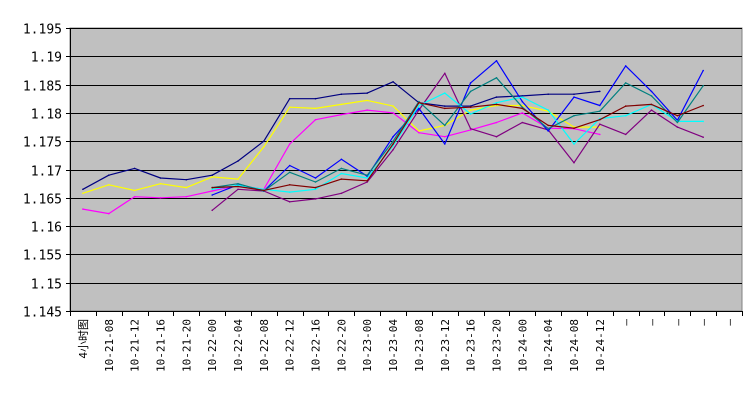 The image size is (756, 404). What do you see at coordinates (419, 345) in the screenshot?
I see `x-tick-label: 10-23-08` at bounding box center [419, 345].